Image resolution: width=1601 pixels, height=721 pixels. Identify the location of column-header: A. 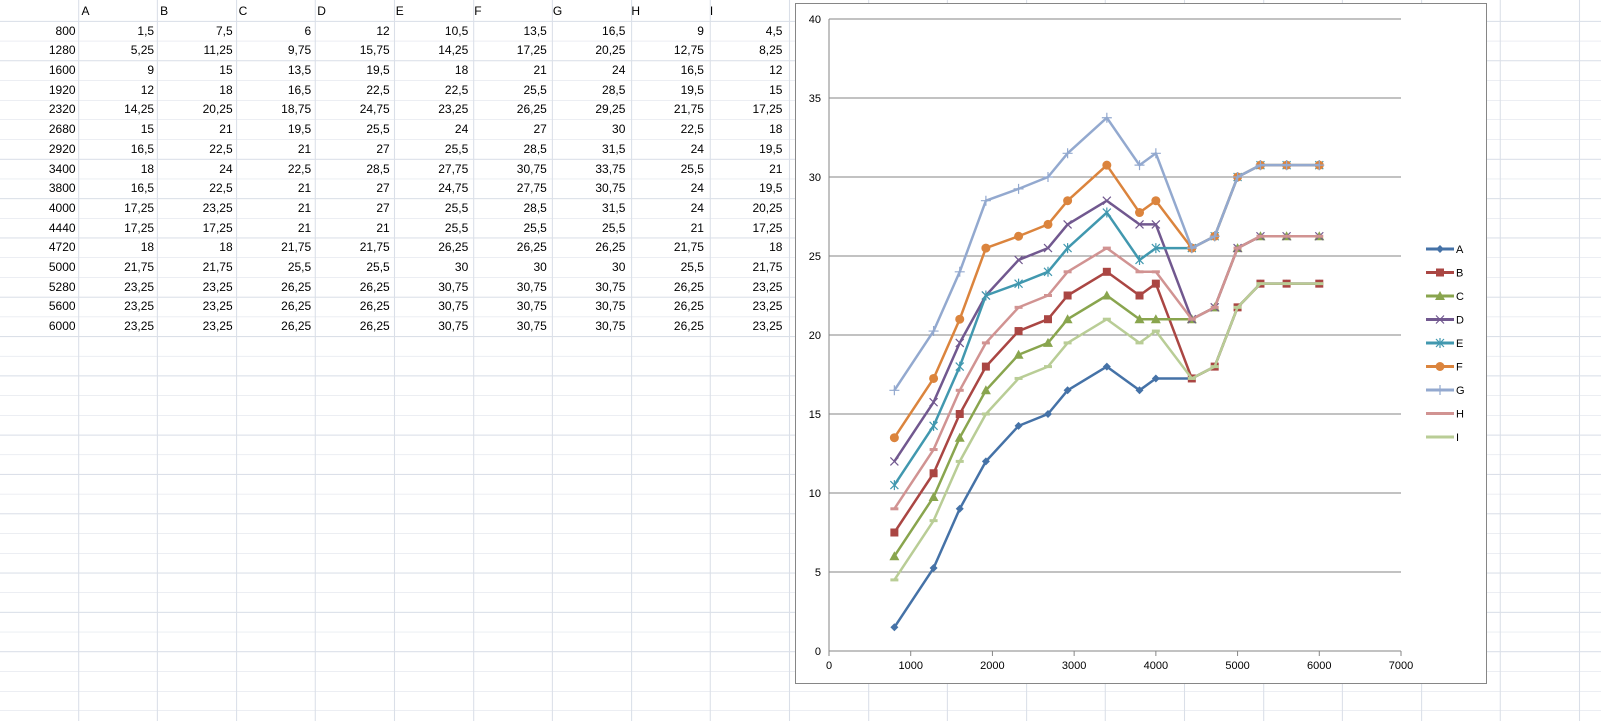
(85, 11).